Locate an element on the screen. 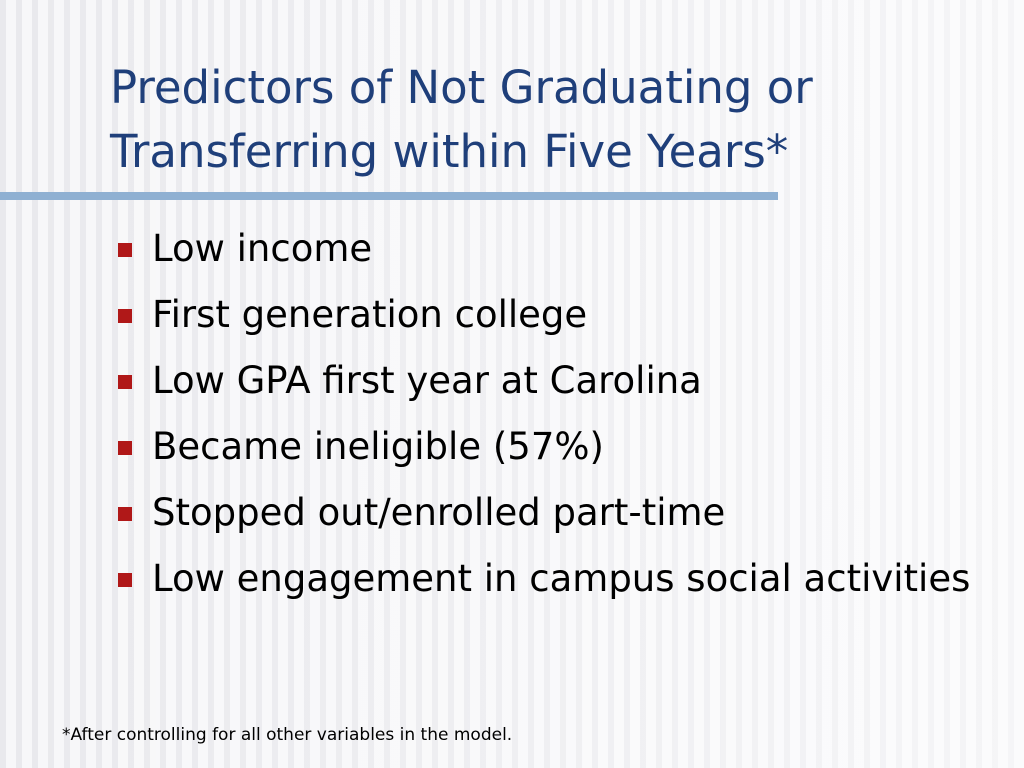 Image resolution: width=1024 pixels, height=768 pixels. bullet-text: First generation college is located at coordinates (370, 314).